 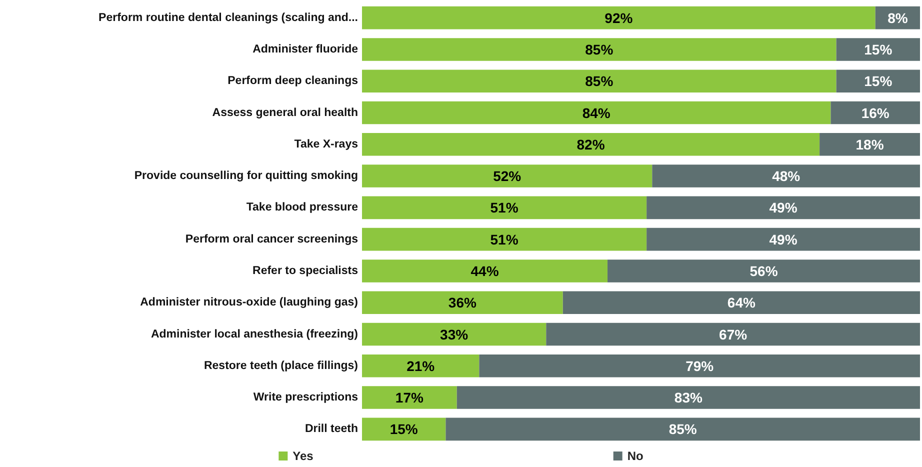 I want to click on y-tick-label: Perform deep cleanings, so click(x=293, y=81).